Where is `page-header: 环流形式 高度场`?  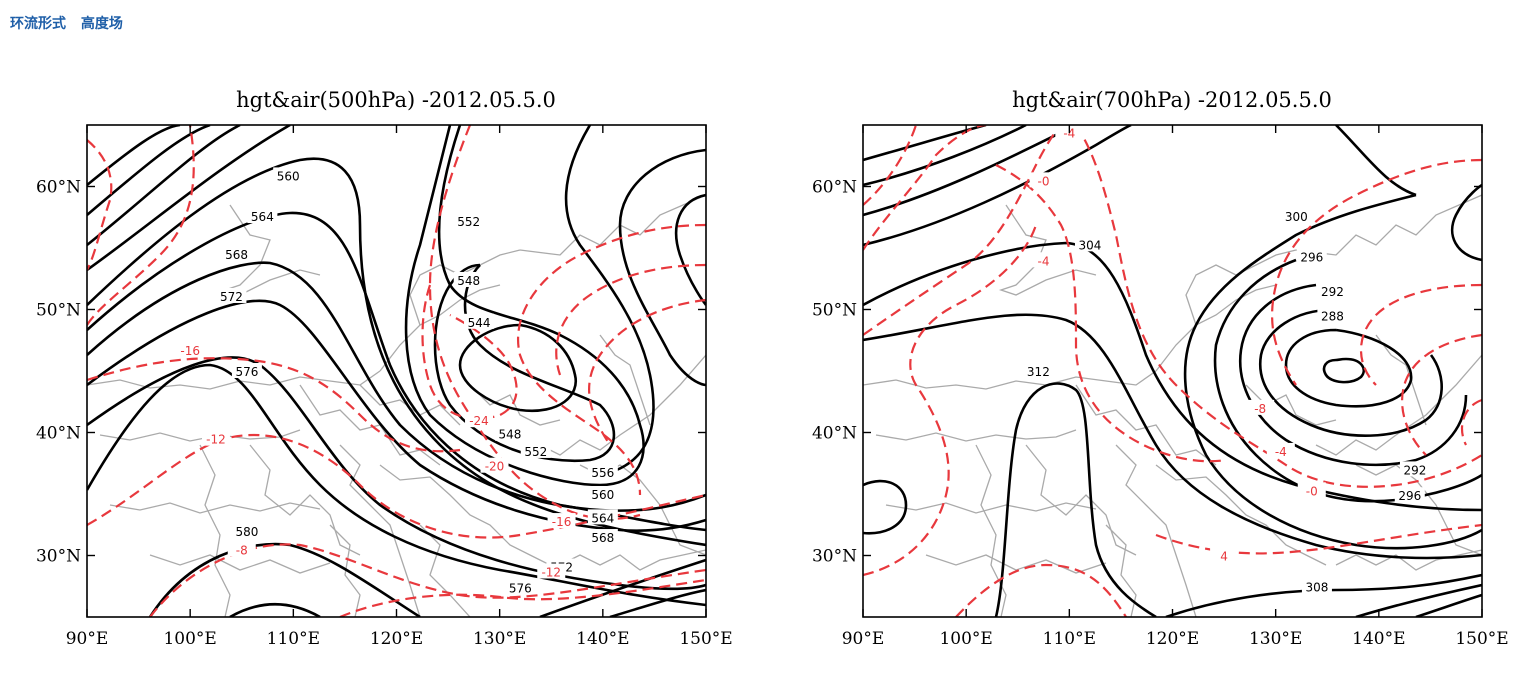
page-header: 环流形式 高度场 is located at coordinates (71, 23).